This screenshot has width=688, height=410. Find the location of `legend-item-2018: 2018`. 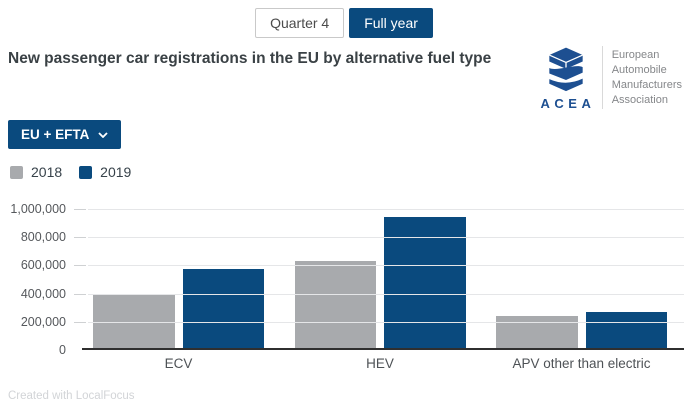

legend-item-2018: 2018 is located at coordinates (36, 172).